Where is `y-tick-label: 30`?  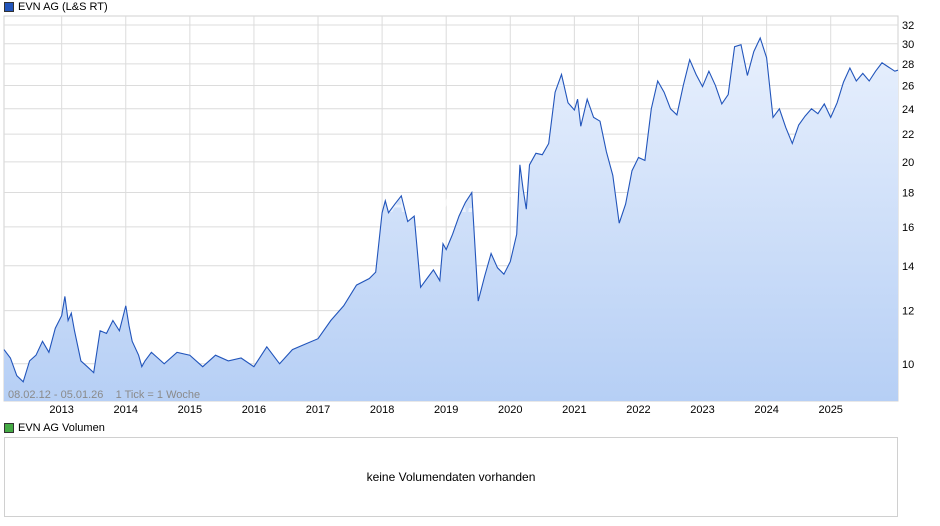 y-tick-label: 30 is located at coordinates (908, 45).